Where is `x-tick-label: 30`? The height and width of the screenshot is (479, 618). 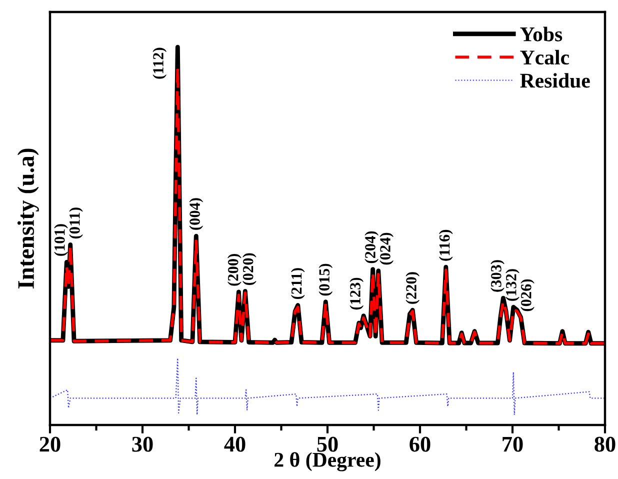
x-tick-label: 30 is located at coordinates (142, 444).